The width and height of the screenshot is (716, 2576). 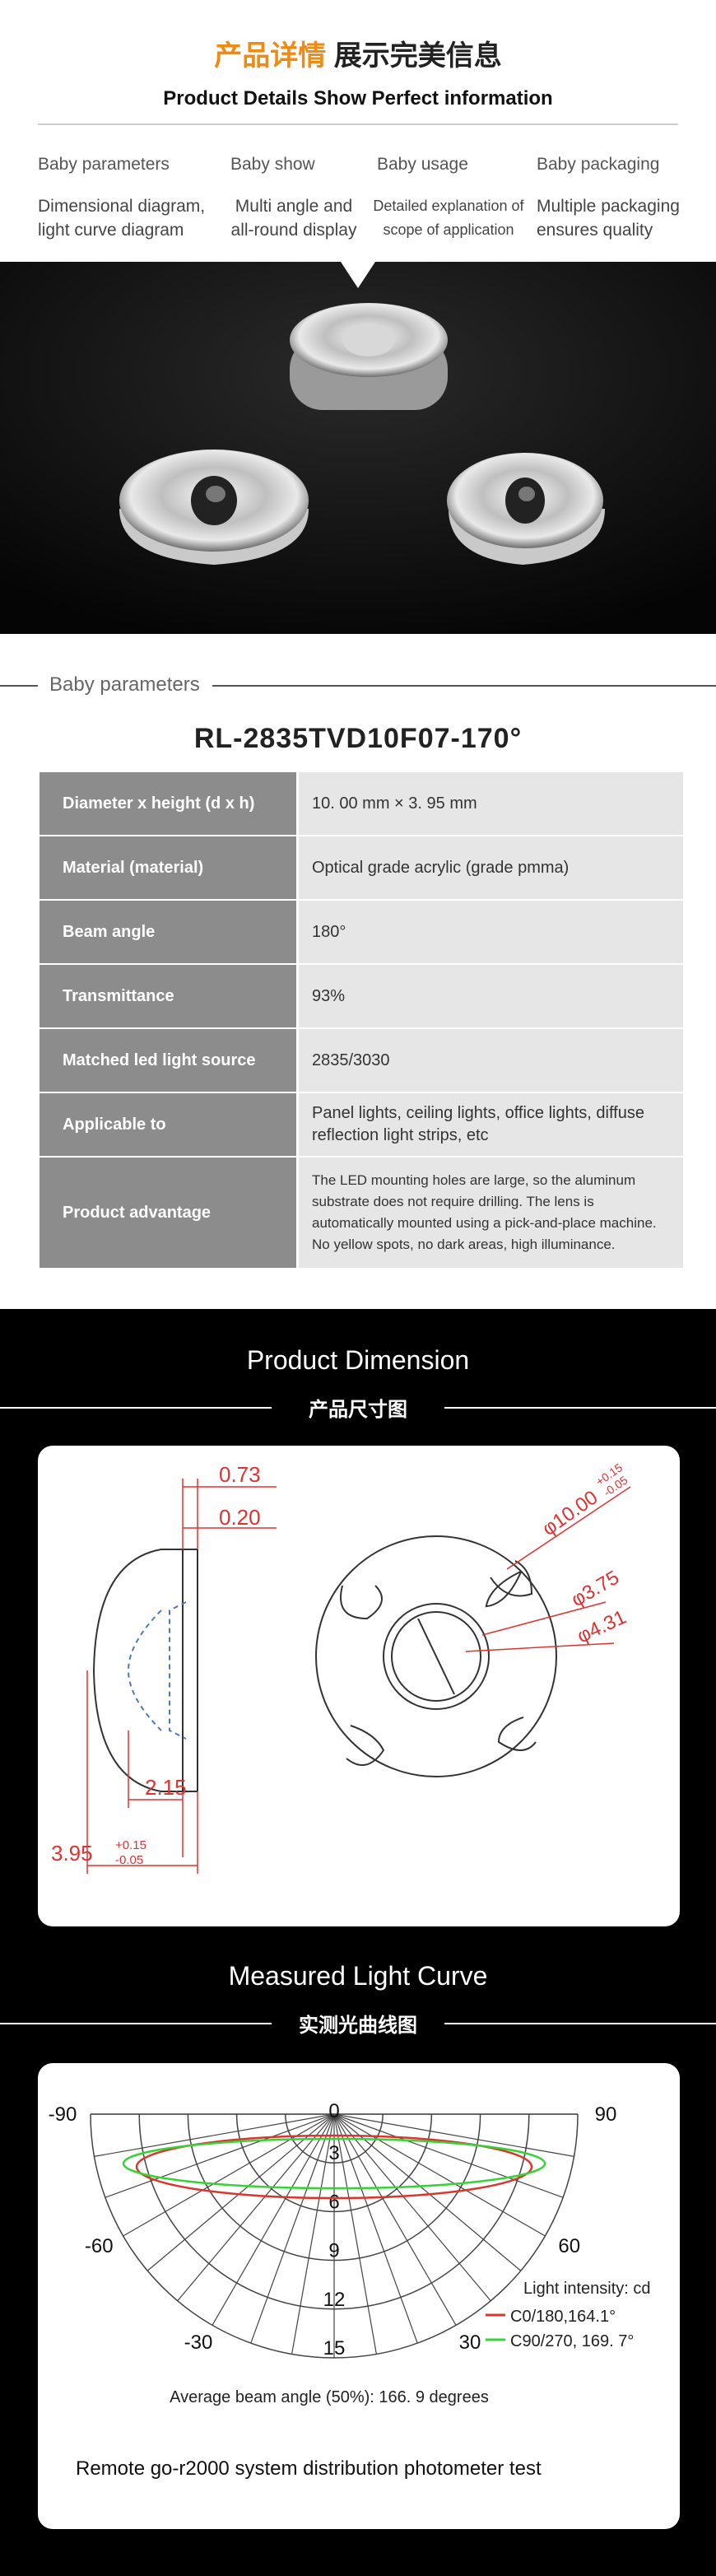 What do you see at coordinates (608, 218) in the screenshot?
I see `tab-description: Multiple packaging ensures quality` at bounding box center [608, 218].